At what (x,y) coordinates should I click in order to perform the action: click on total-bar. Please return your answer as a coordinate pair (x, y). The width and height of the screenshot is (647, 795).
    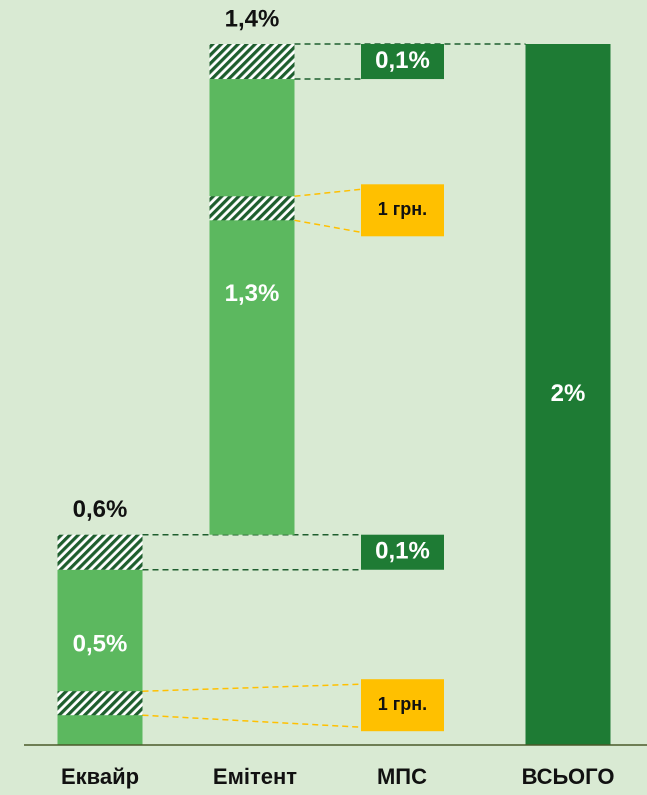
    Looking at the image, I should click on (568, 394).